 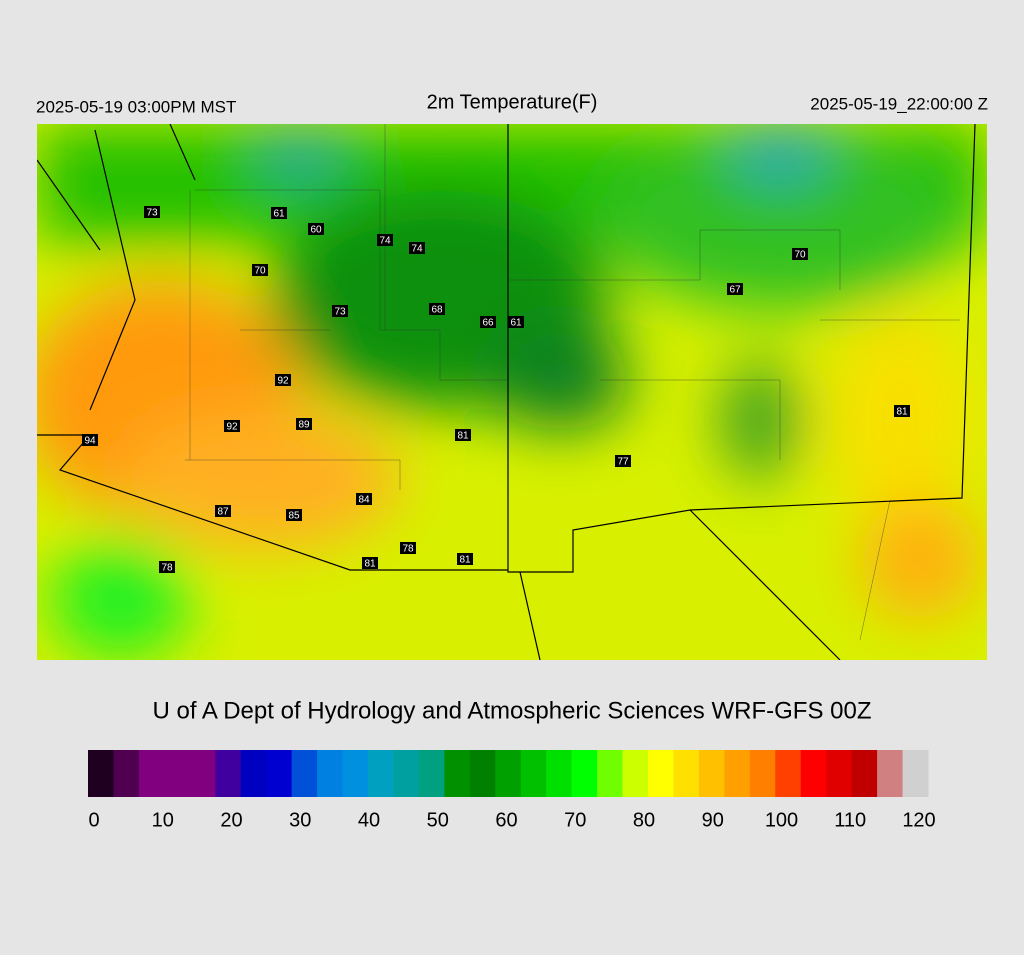 I want to click on colorbar-tick-label: 80, so click(x=644, y=820).